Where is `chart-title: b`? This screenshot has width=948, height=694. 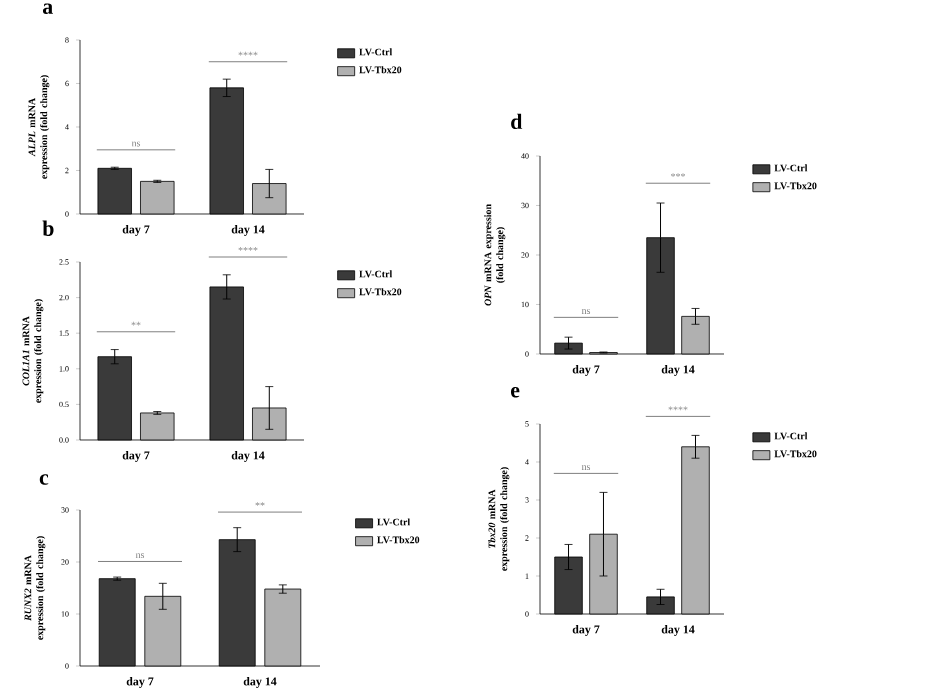
chart-title: b is located at coordinates (48, 228).